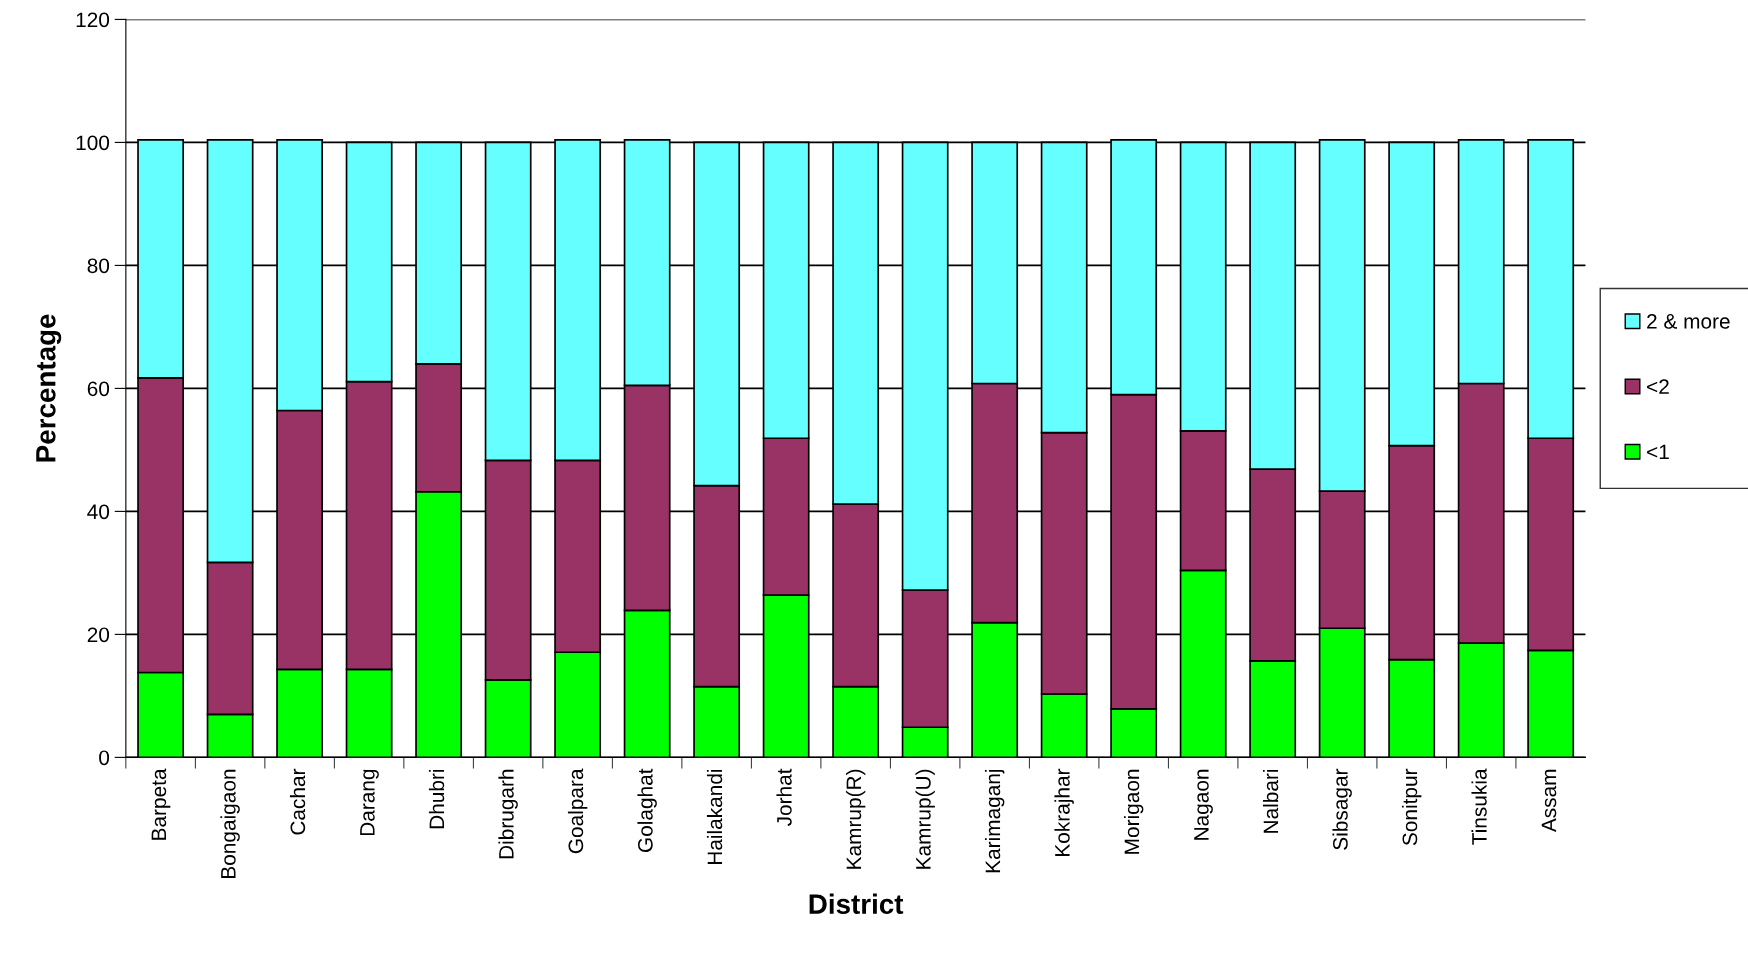 This screenshot has width=1748, height=971. What do you see at coordinates (93, 20) in the screenshot?
I see `y-tick-label: 120` at bounding box center [93, 20].